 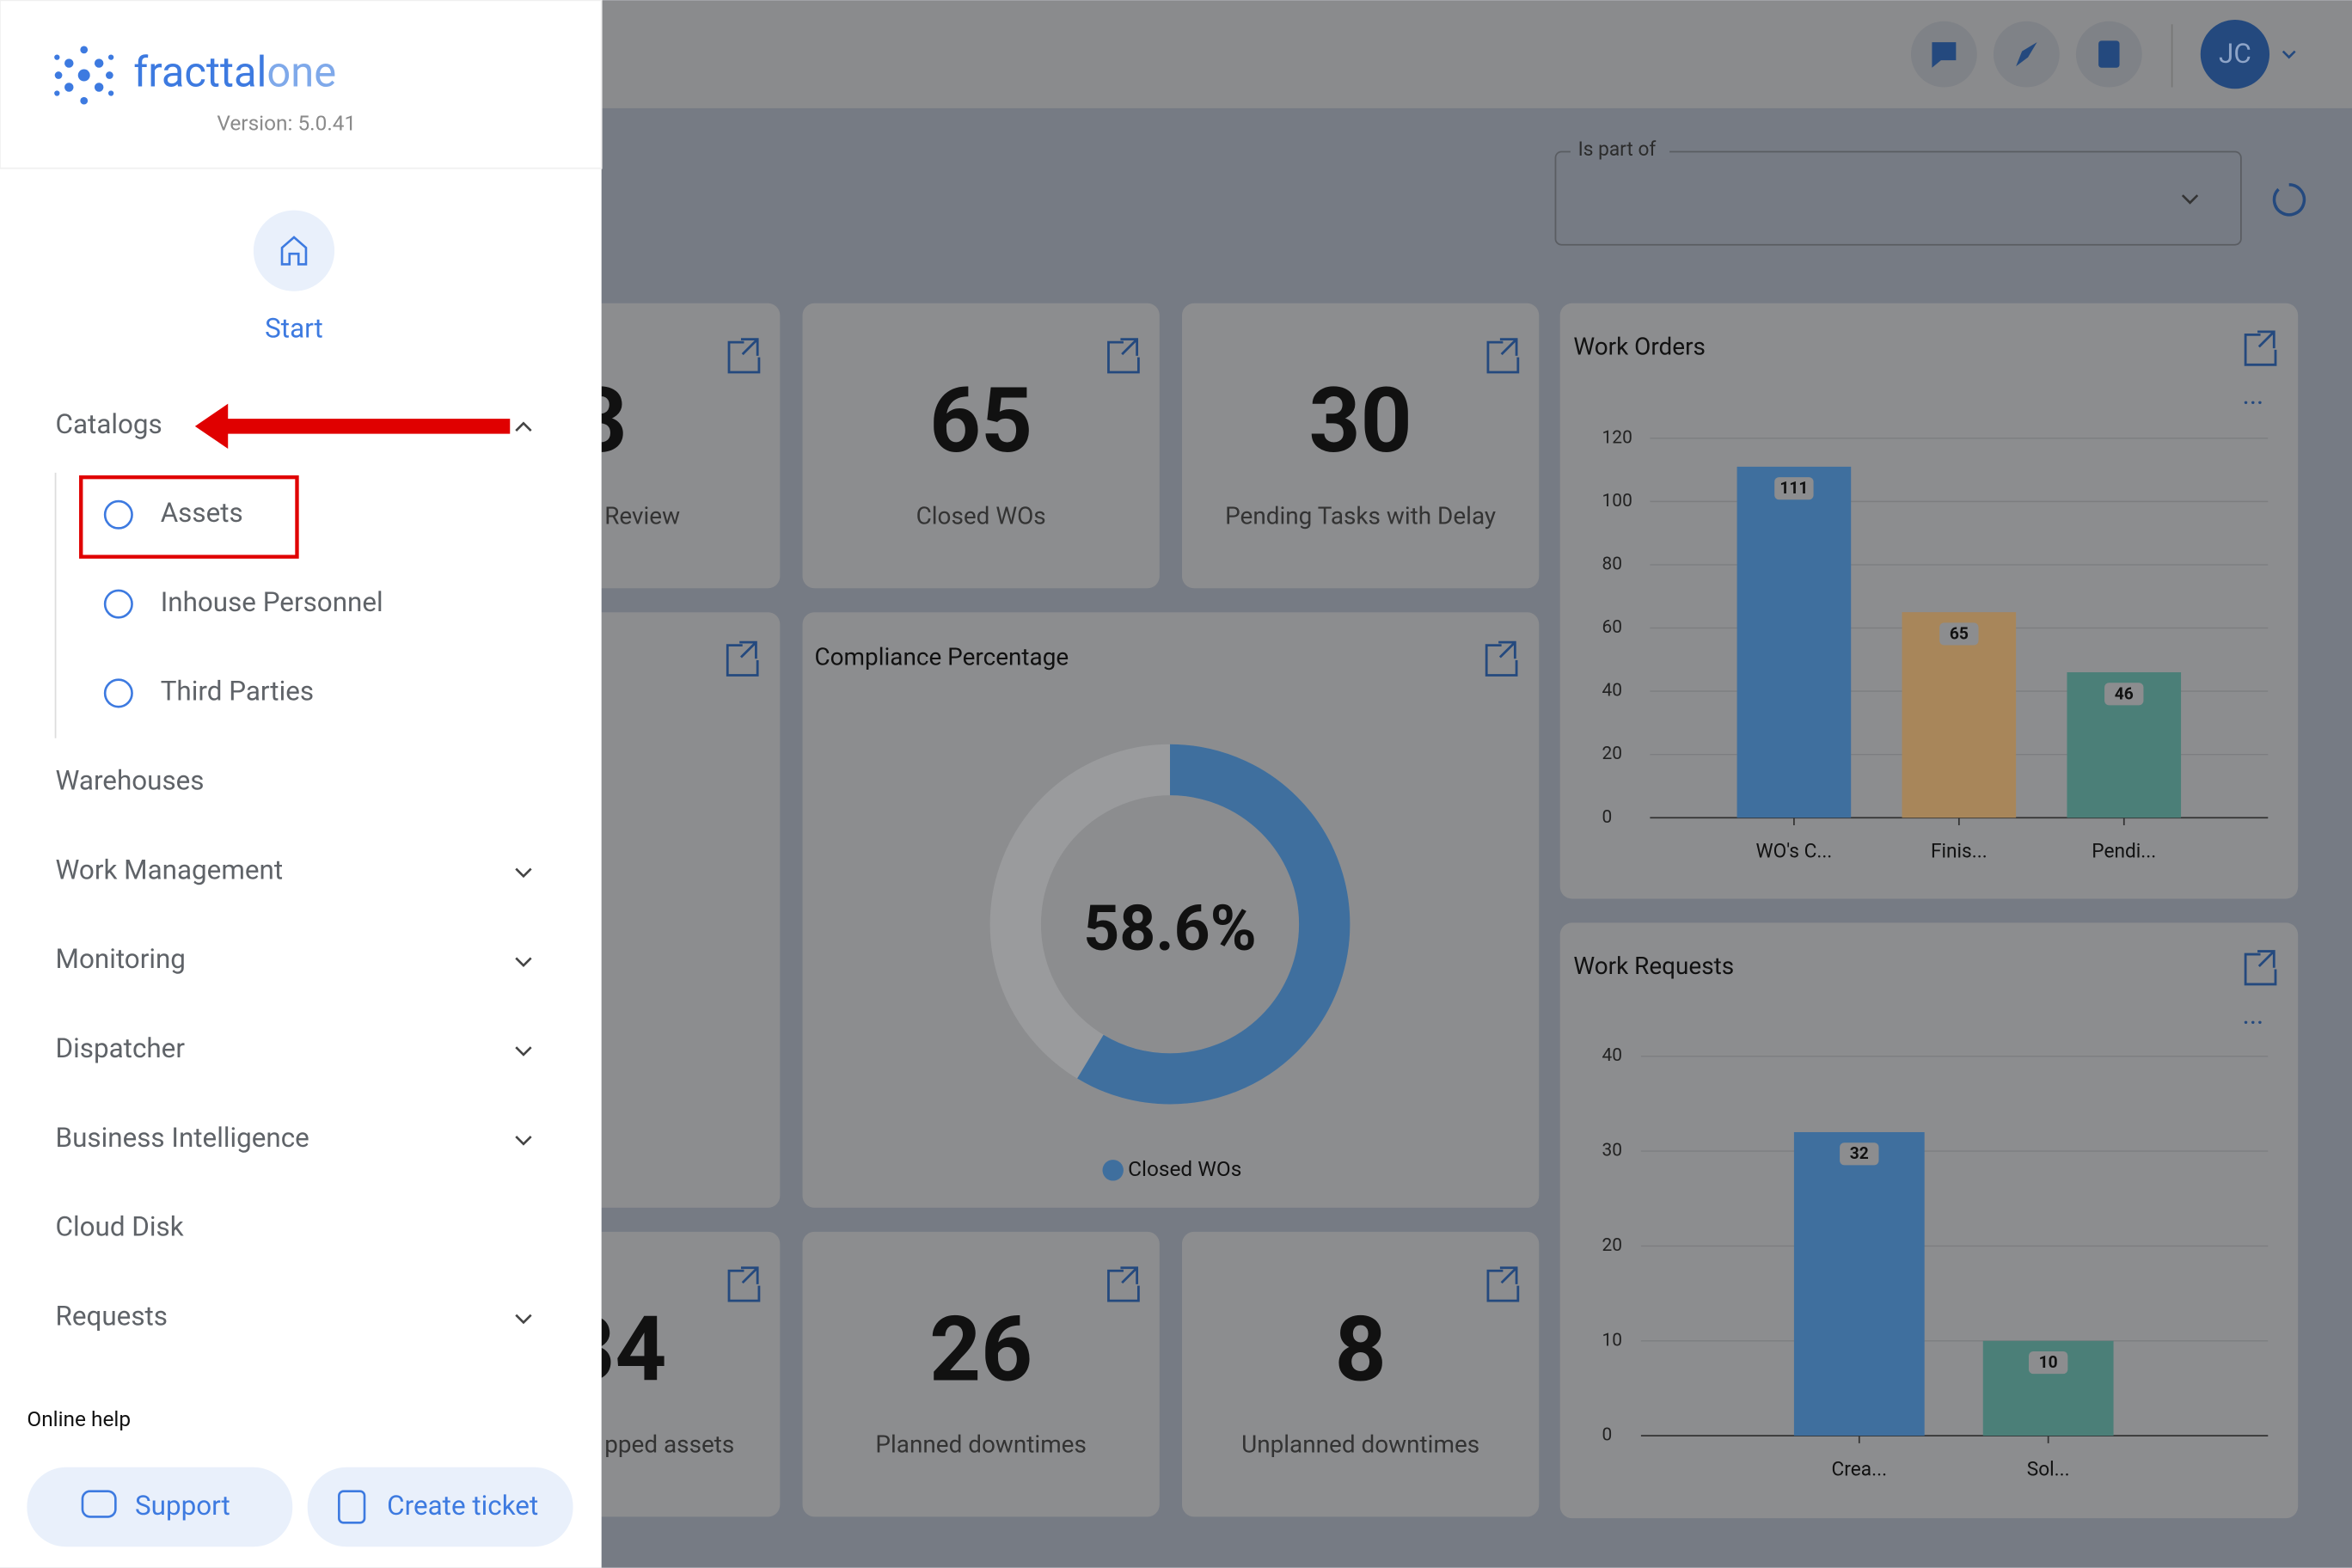 I want to click on kpi-value: 30, so click(x=1360, y=421).